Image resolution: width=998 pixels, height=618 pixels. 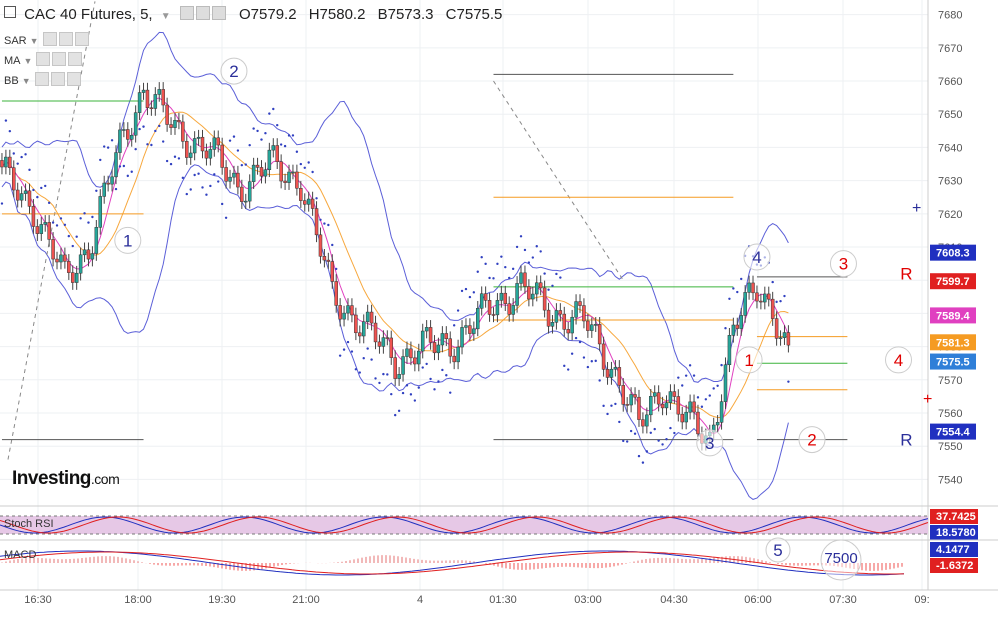 I want to click on y-tick-label: 7640, so click(x=950, y=148).